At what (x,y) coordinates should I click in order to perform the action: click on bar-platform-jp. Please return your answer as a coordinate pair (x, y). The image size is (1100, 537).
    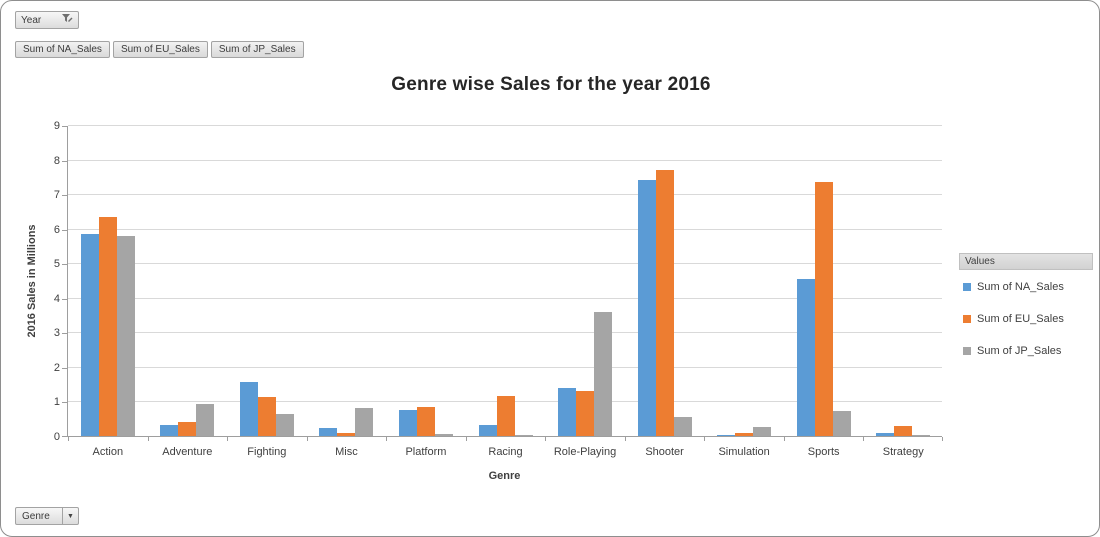
    Looking at the image, I should click on (443, 435).